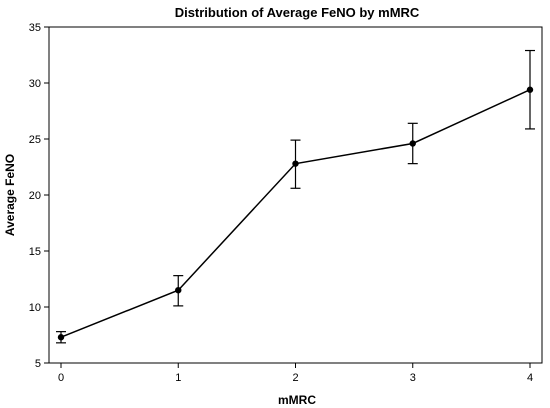  Describe the element at coordinates (530, 378) in the screenshot. I see `x-tick-label: 4` at that location.